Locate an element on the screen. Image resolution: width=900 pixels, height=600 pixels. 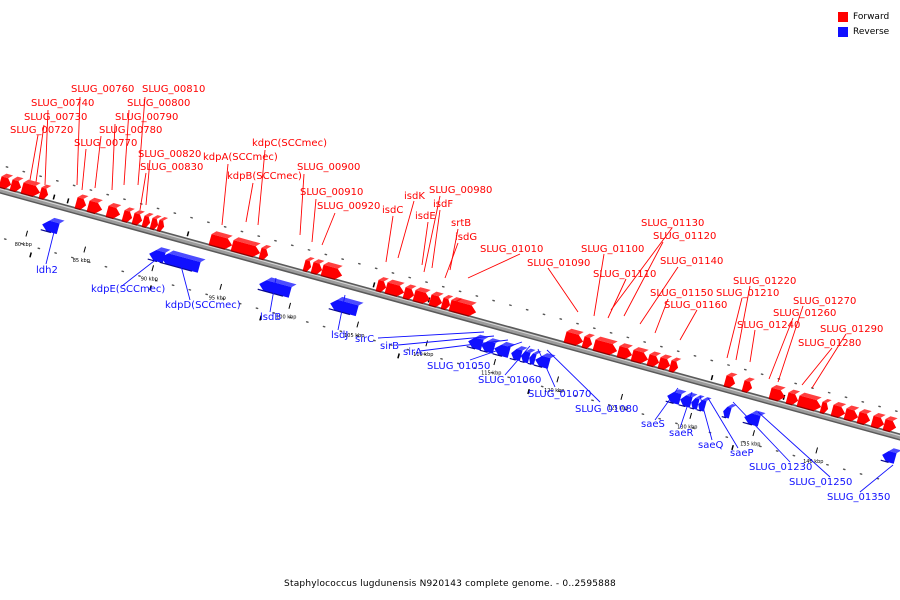
reverse-gene-label: kdpD(SCCmec) is located at coordinates (203, 305).